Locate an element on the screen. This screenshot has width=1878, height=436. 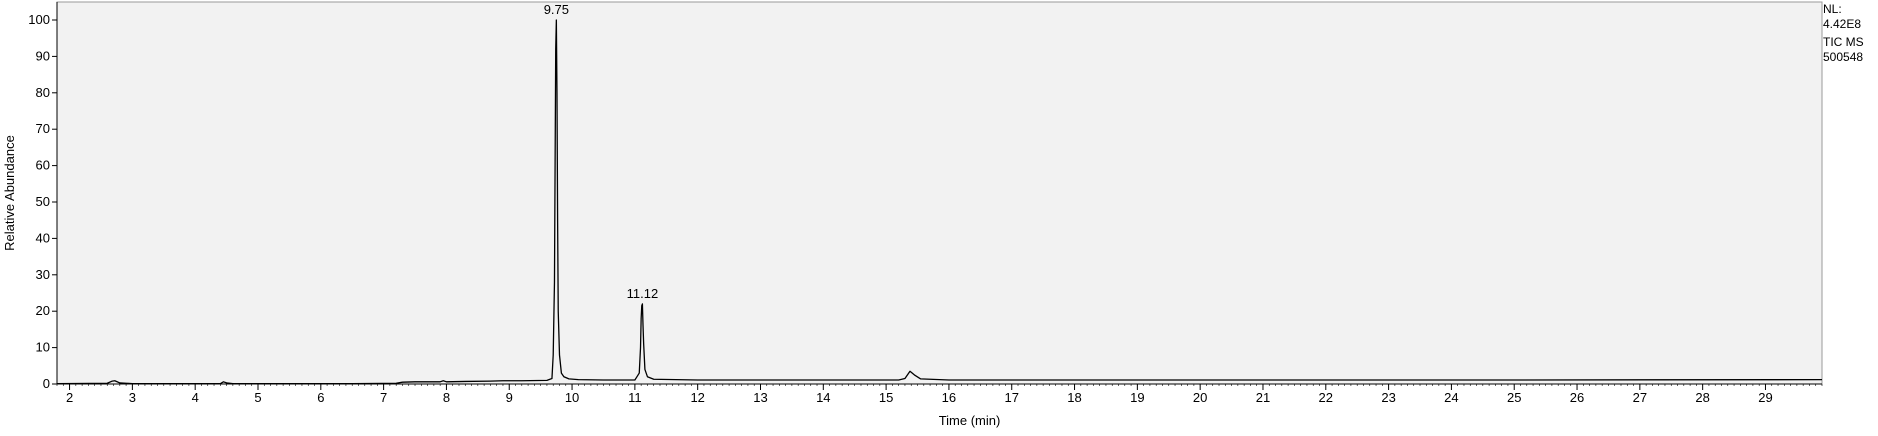
y-tick-label: 0 is located at coordinates (46, 383).